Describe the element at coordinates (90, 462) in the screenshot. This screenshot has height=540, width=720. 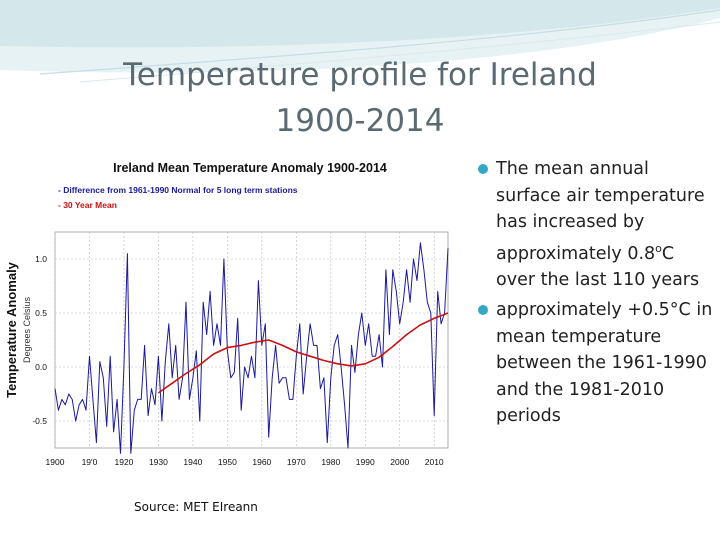
I see `x-tick-label: 19'0` at that location.